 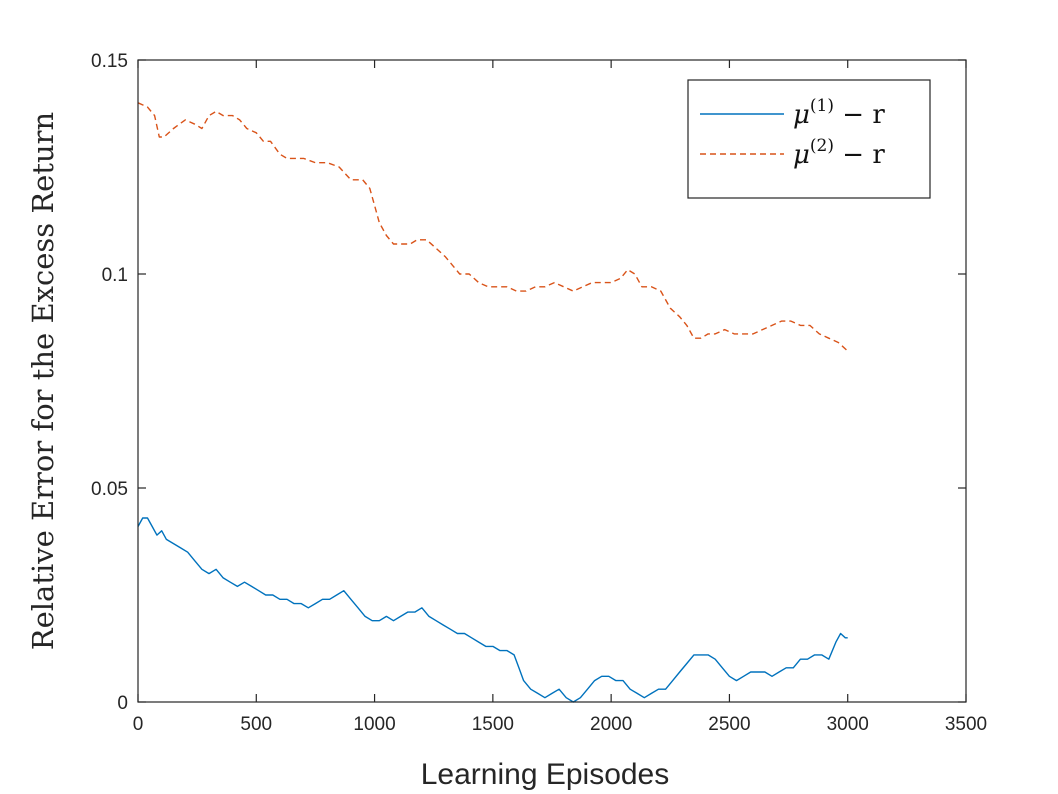 I want to click on y-tick-label: 0, so click(x=122, y=703).